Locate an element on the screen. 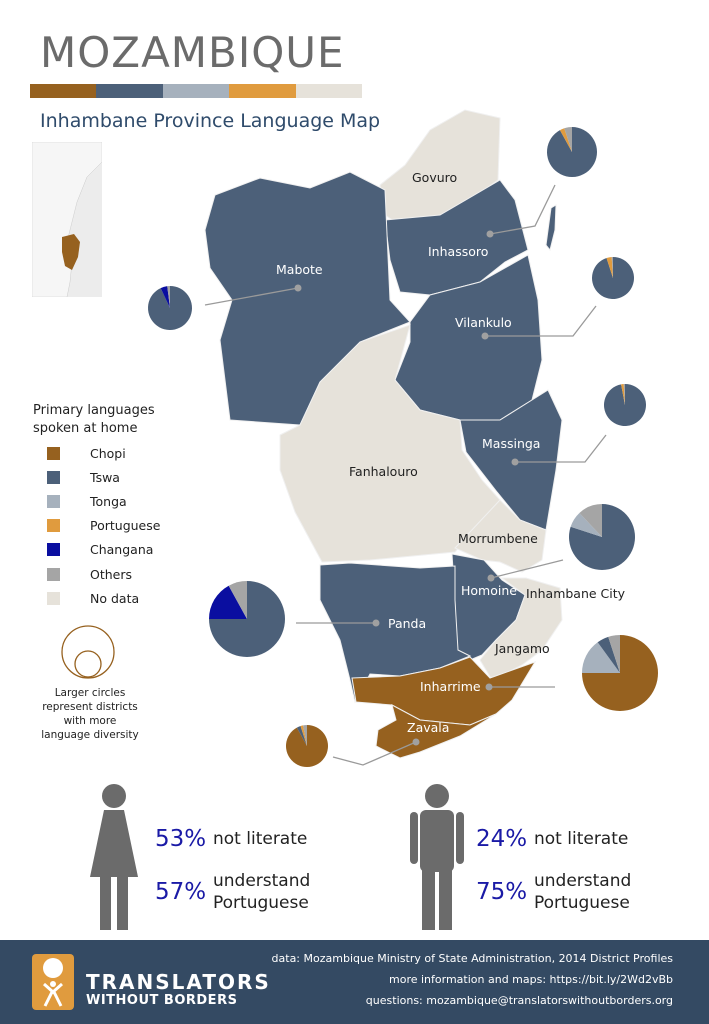  women-literacy-label: not literate is located at coordinates (260, 839).